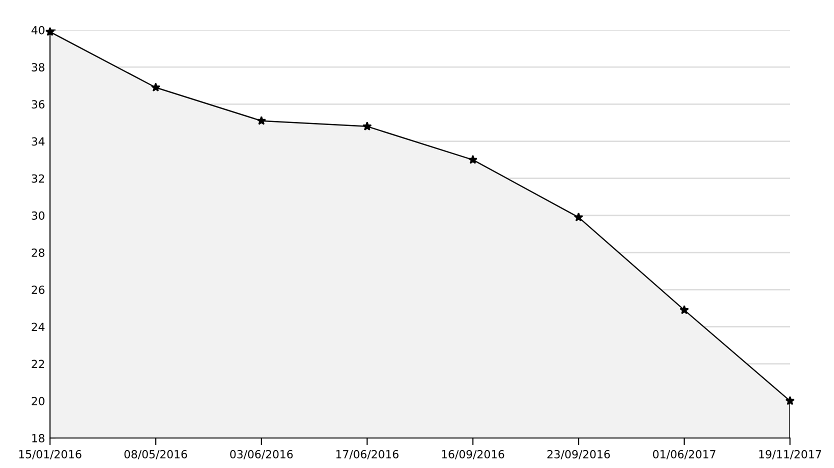  I want to click on y-tick-label: 22, so click(38, 364).